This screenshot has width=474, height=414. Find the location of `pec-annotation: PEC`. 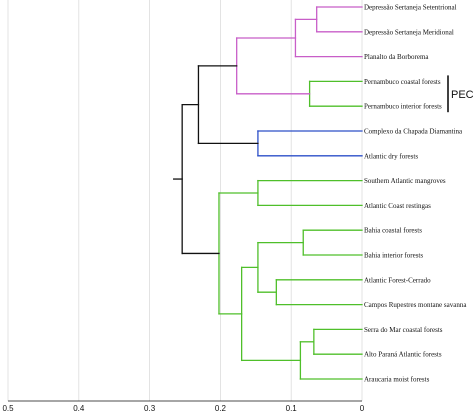

pec-annotation: PEC is located at coordinates (460, 94).